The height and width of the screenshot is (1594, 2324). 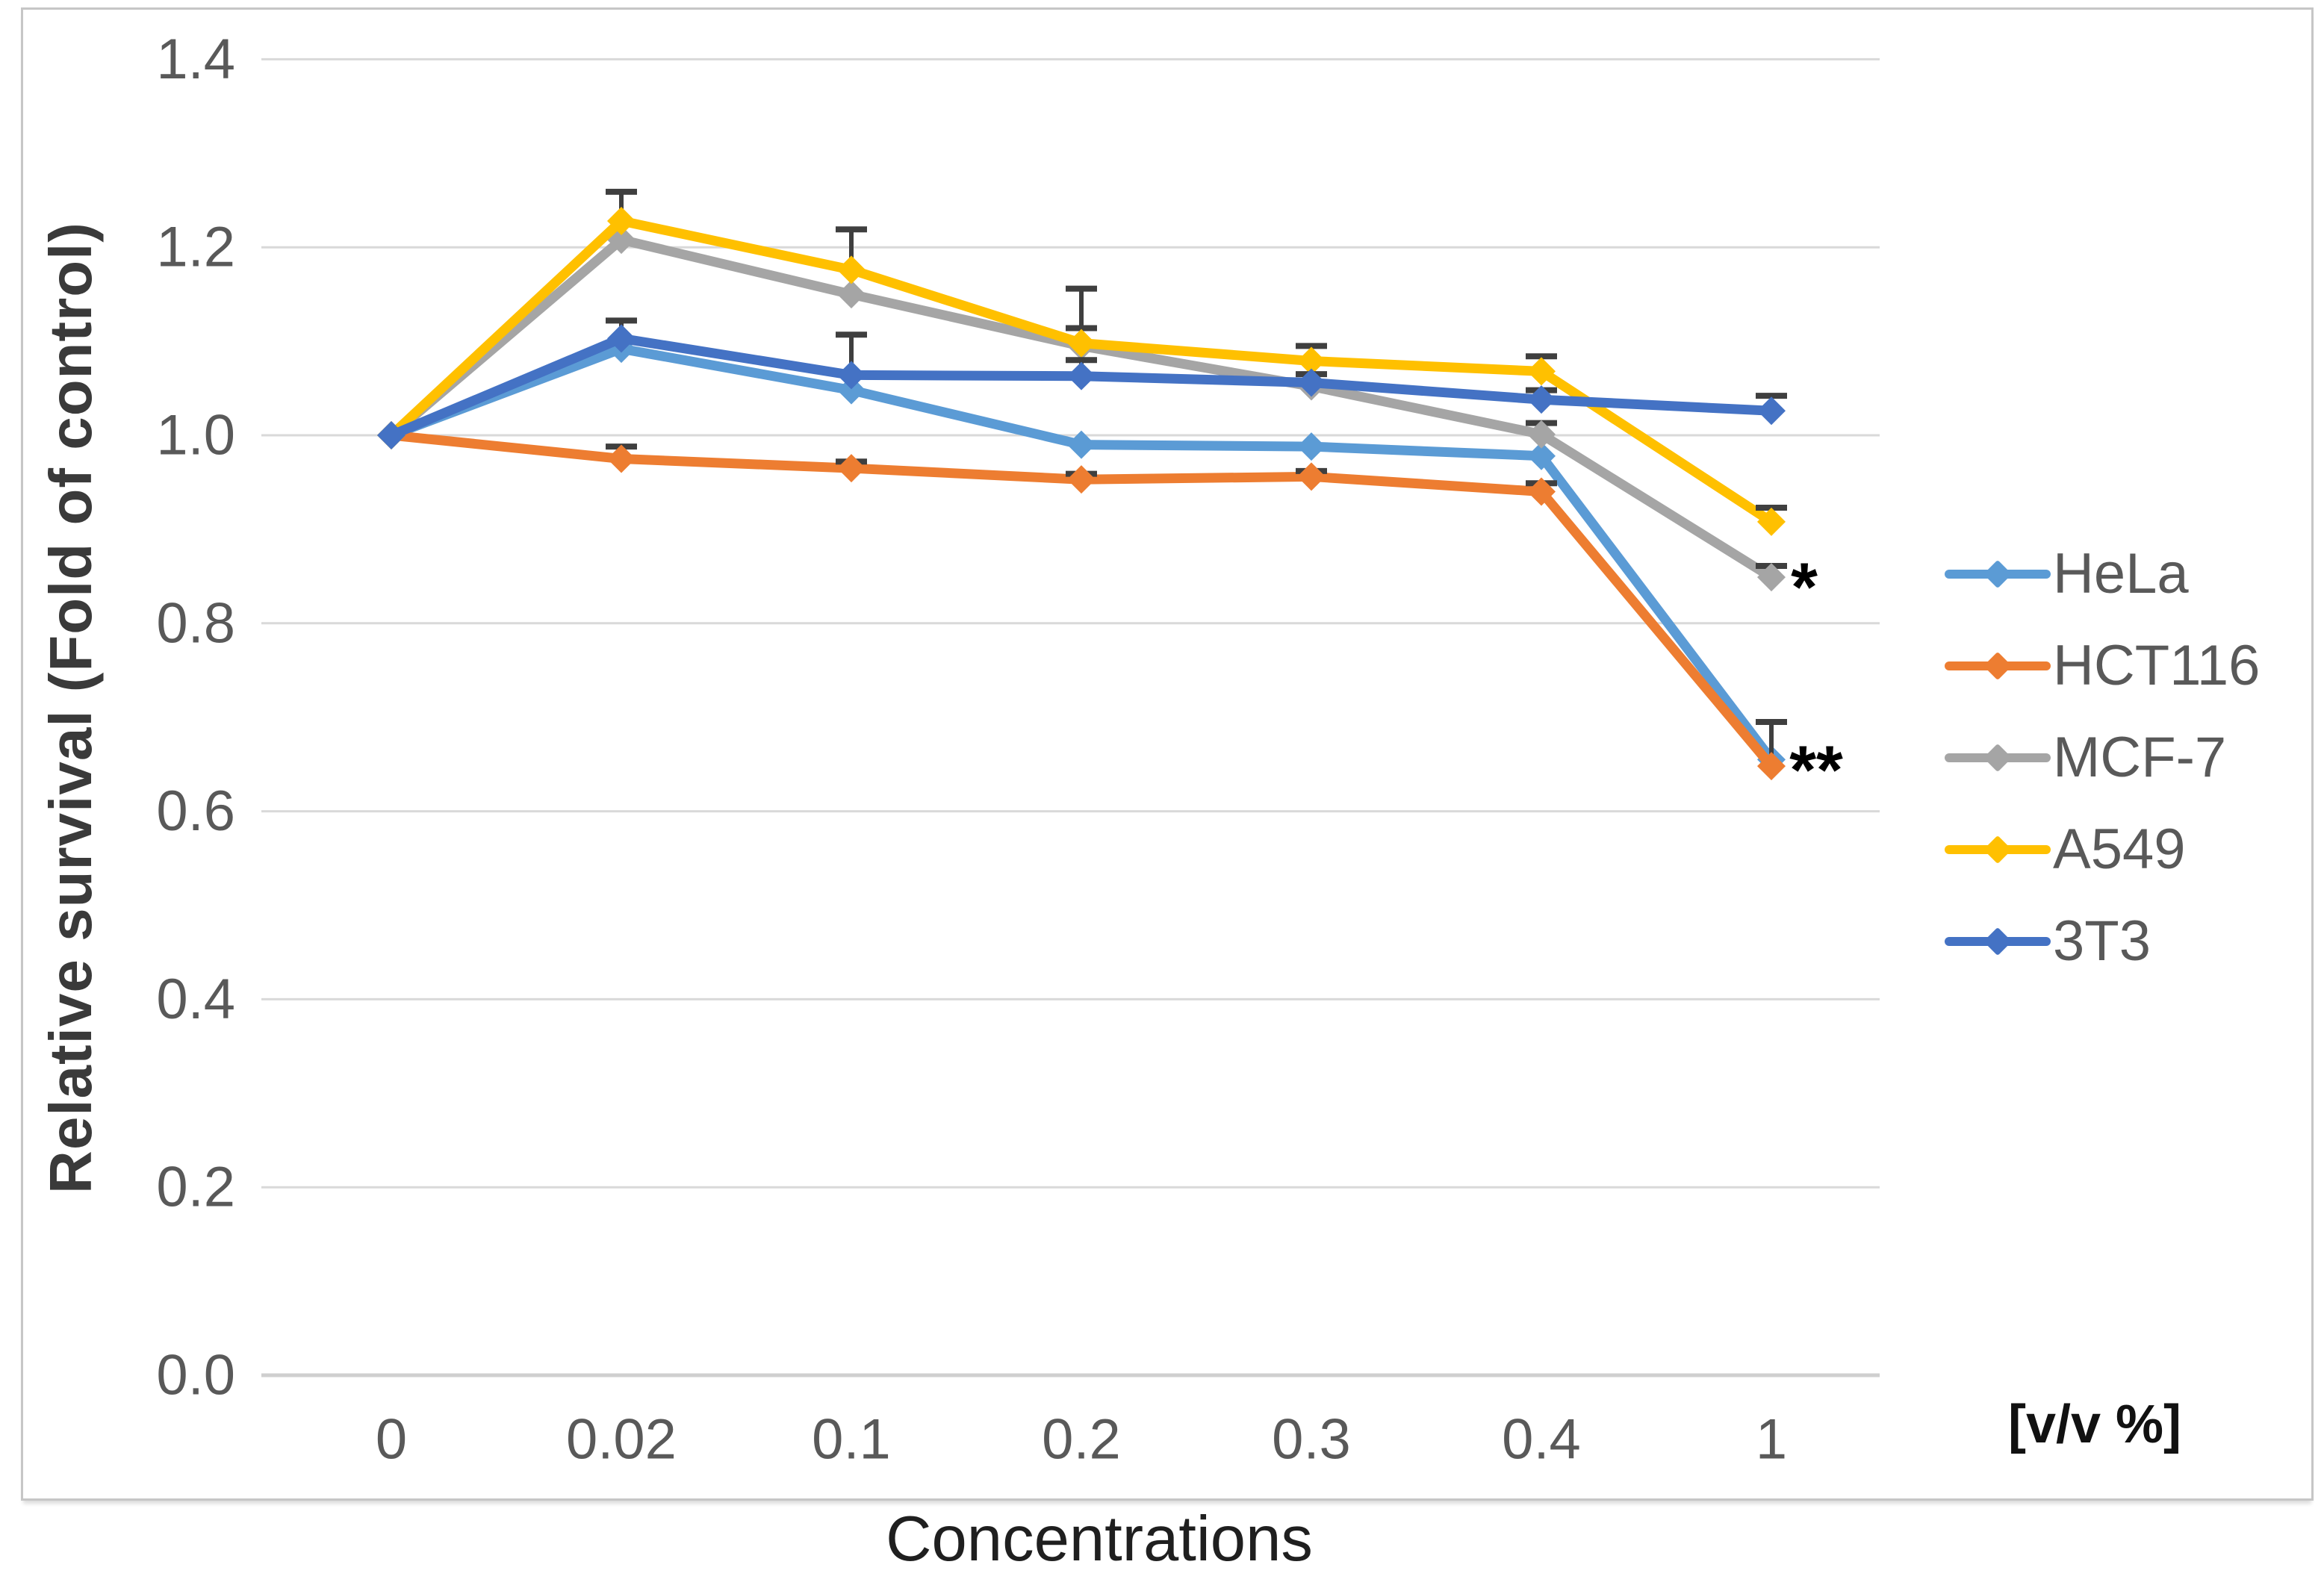 What do you see at coordinates (2121, 573) in the screenshot?
I see `legend-label: HeLa` at bounding box center [2121, 573].